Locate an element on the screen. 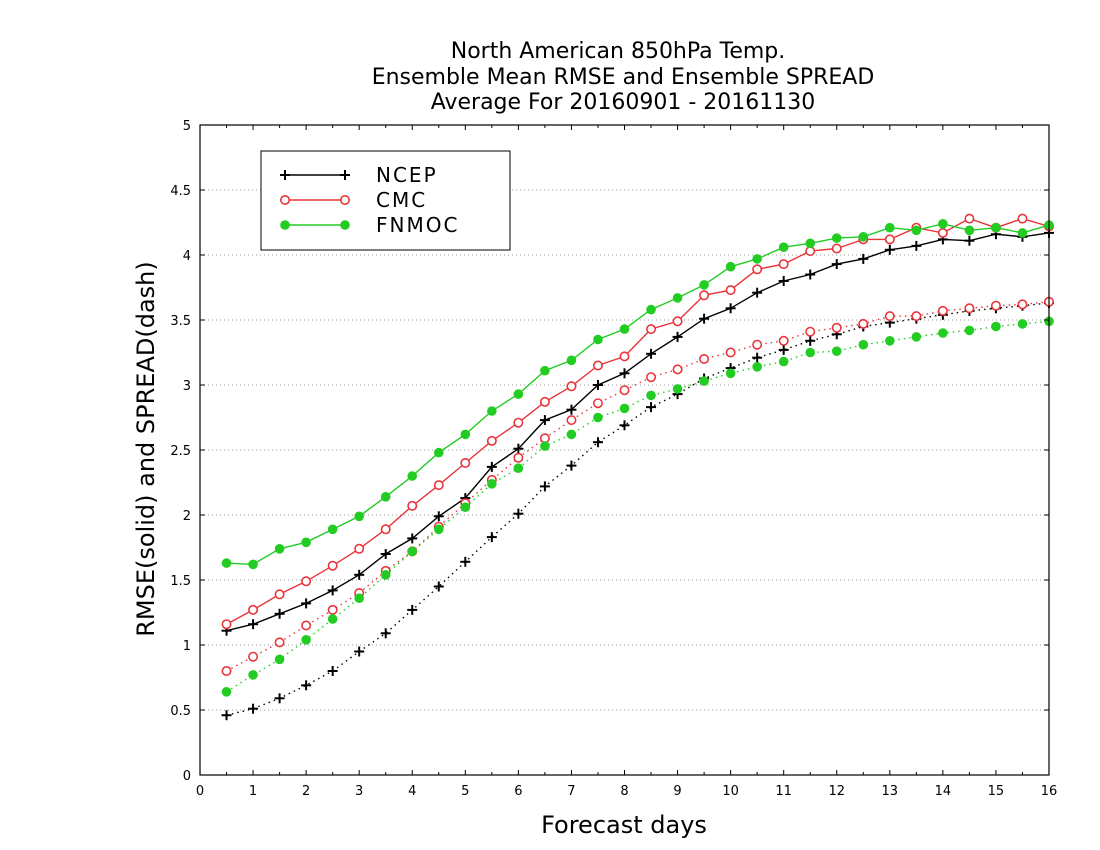  x-tick-label: 5 is located at coordinates (465, 791).